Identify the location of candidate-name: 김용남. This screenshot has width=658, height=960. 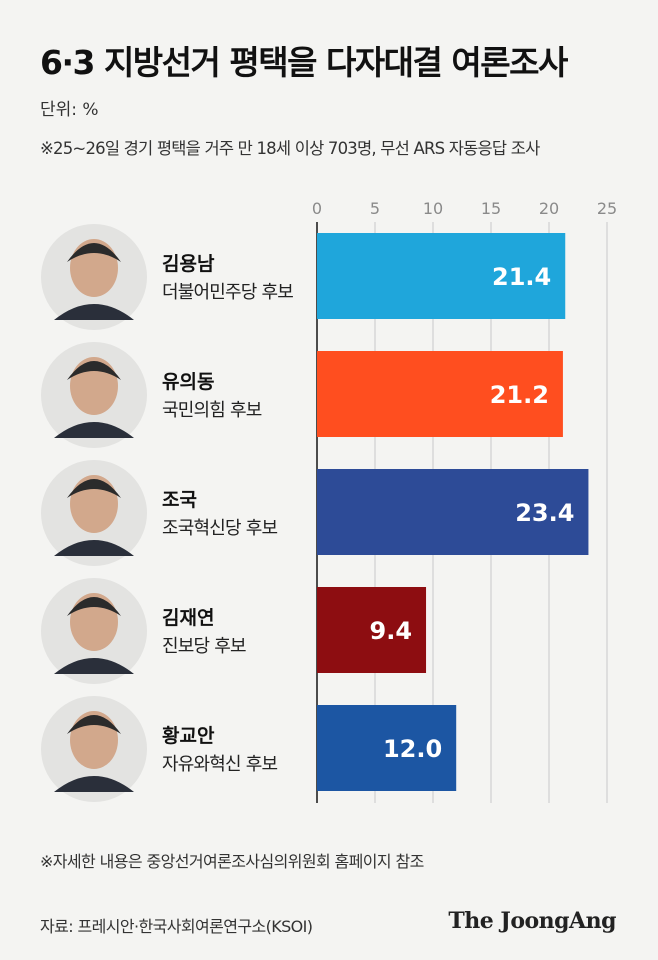
(188, 264).